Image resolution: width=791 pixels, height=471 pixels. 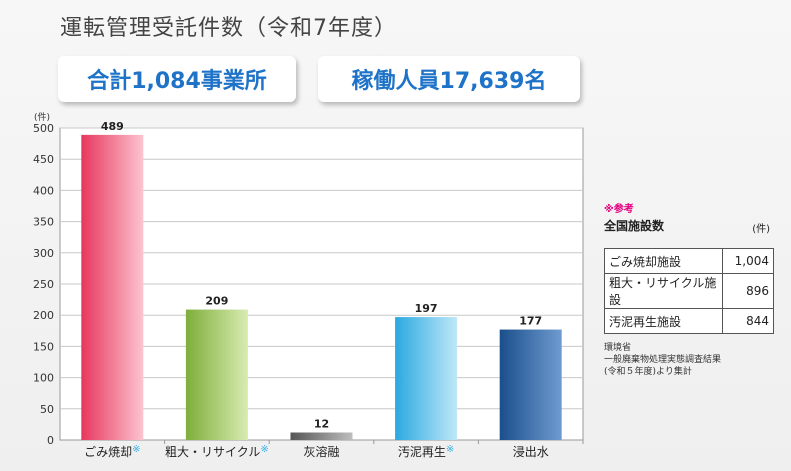 I want to click on table-row: 汚泥再生施設 844, so click(x=689, y=321).